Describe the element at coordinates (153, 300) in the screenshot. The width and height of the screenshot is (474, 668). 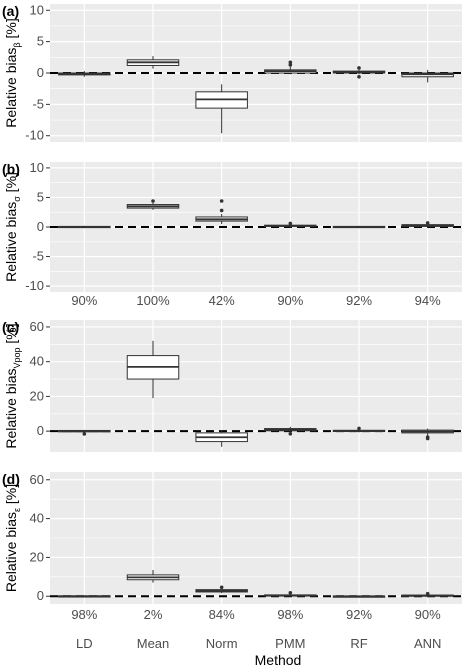
I see `percent-label: 100%` at that location.